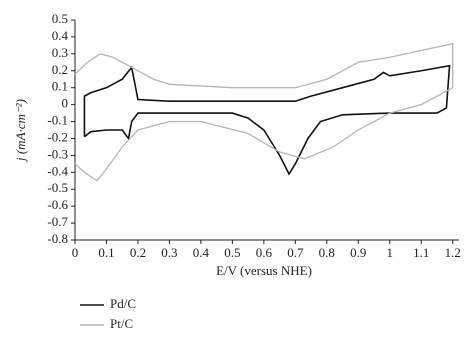 The image size is (474, 352). What do you see at coordinates (60, 52) in the screenshot?
I see `y-tick-label: 0.3` at bounding box center [60, 52].